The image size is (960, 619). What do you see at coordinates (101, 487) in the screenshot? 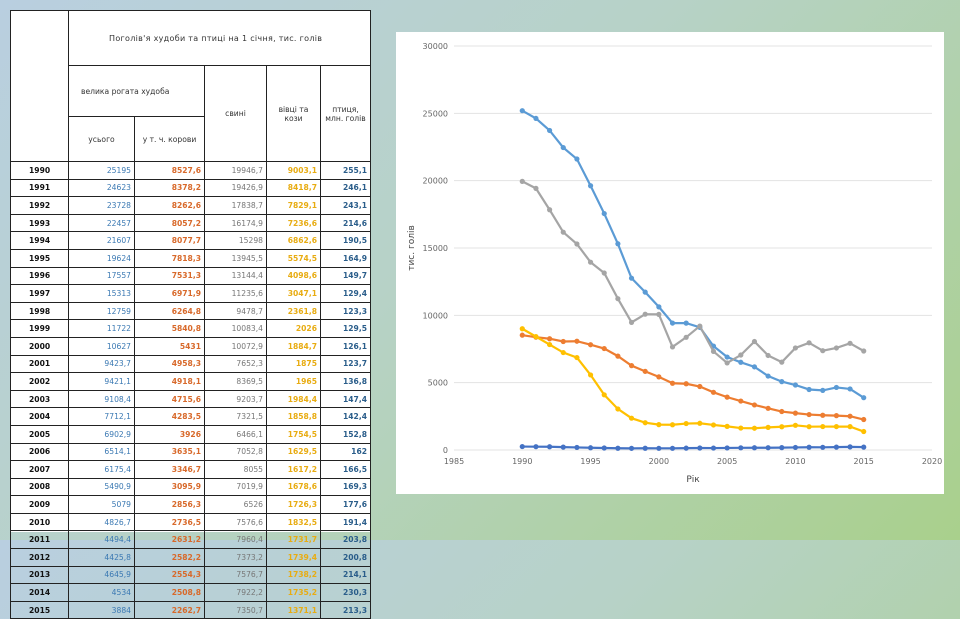
I see `cell-total: 5490,9` at bounding box center [101, 487].